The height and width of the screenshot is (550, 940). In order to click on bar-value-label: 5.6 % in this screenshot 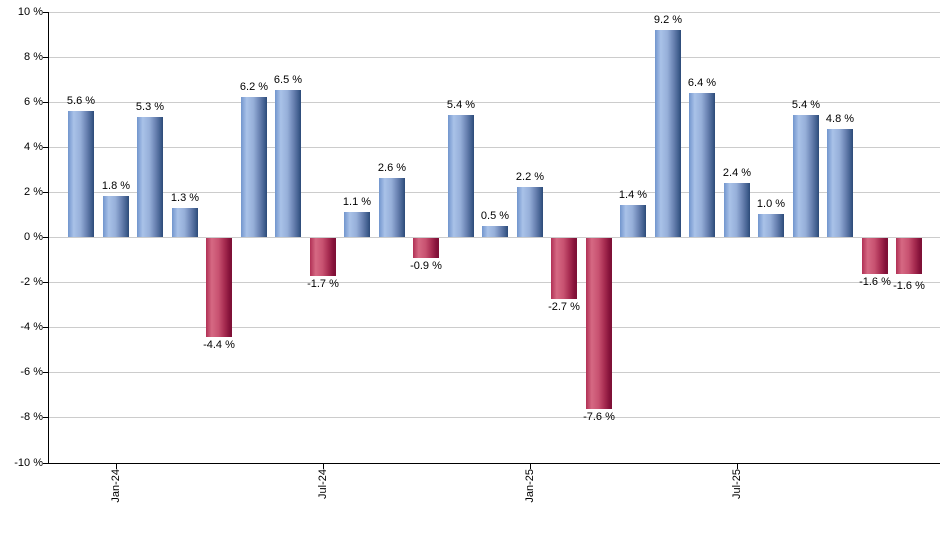, I will do `click(81, 101)`.